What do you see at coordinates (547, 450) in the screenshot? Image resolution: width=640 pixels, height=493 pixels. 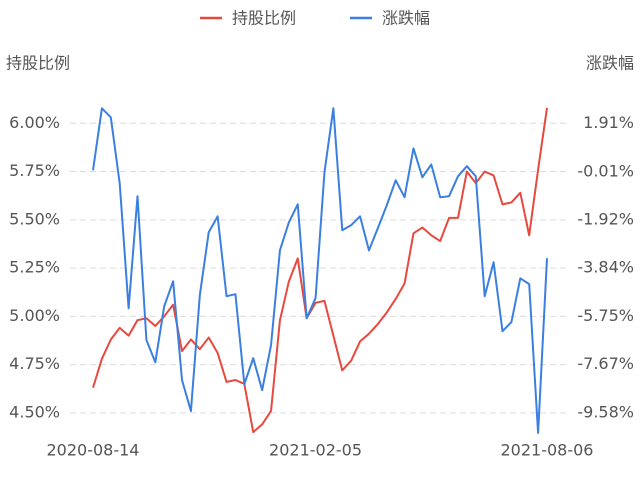 I see `x-tick-label: 2021-08-06` at bounding box center [547, 450].